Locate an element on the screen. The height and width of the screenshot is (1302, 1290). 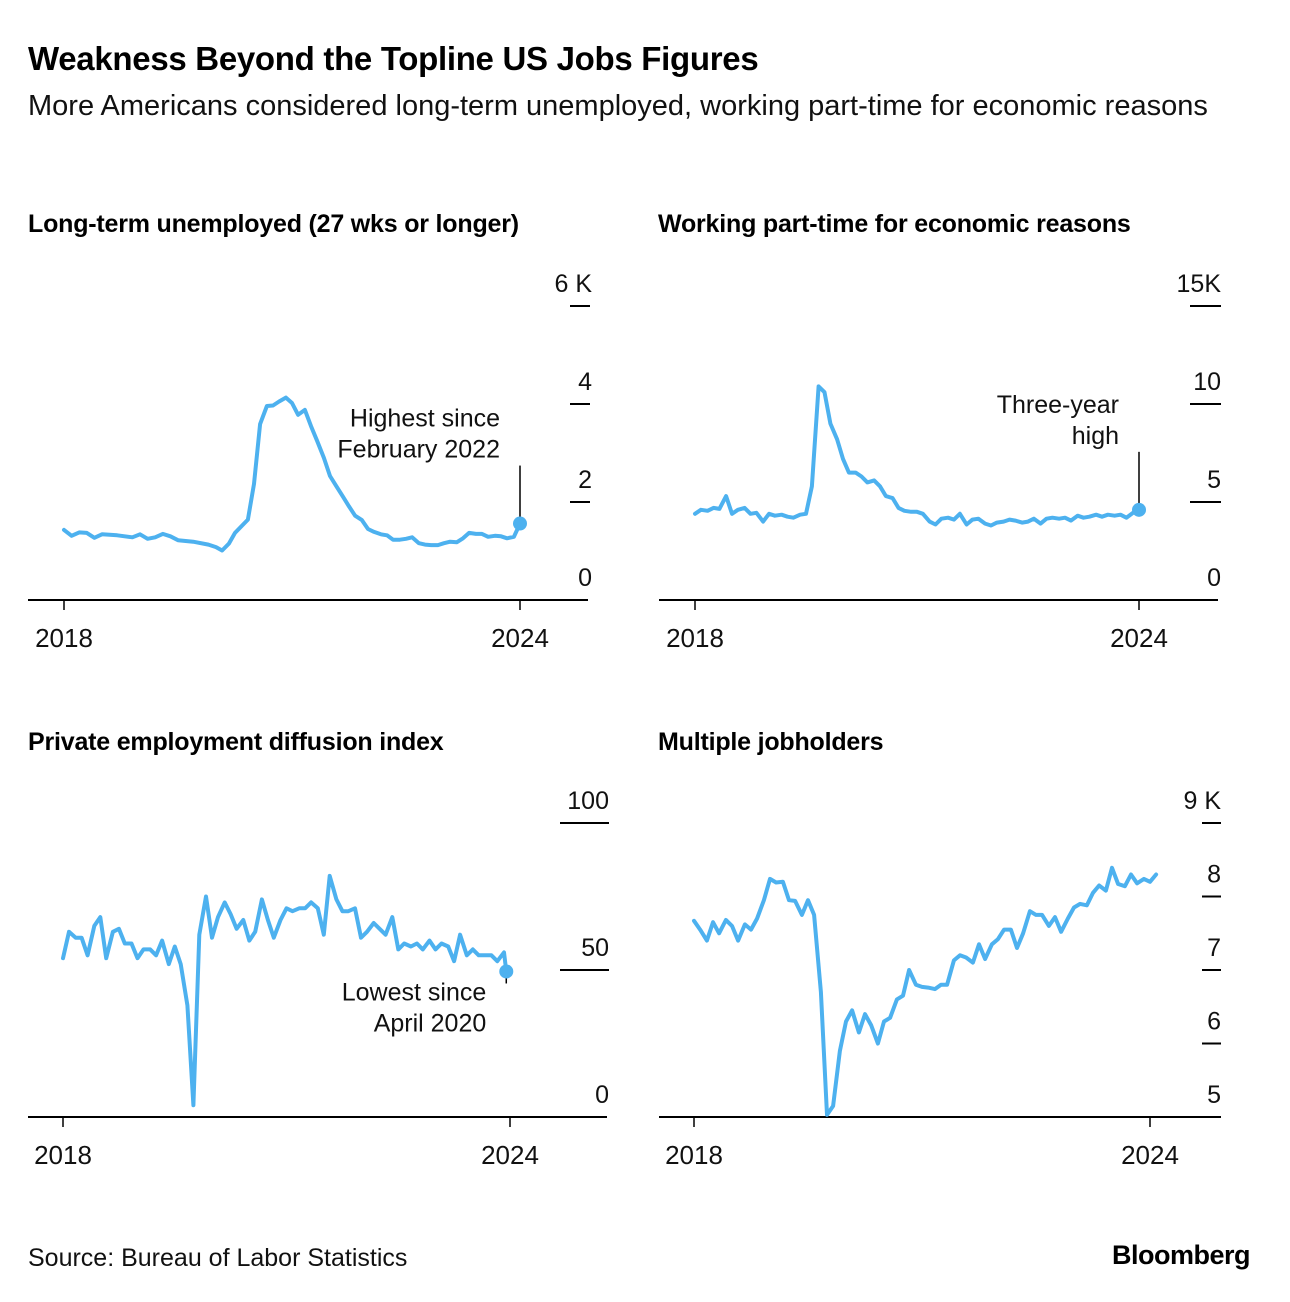
y-tick-label: 8 is located at coordinates (1214, 875).